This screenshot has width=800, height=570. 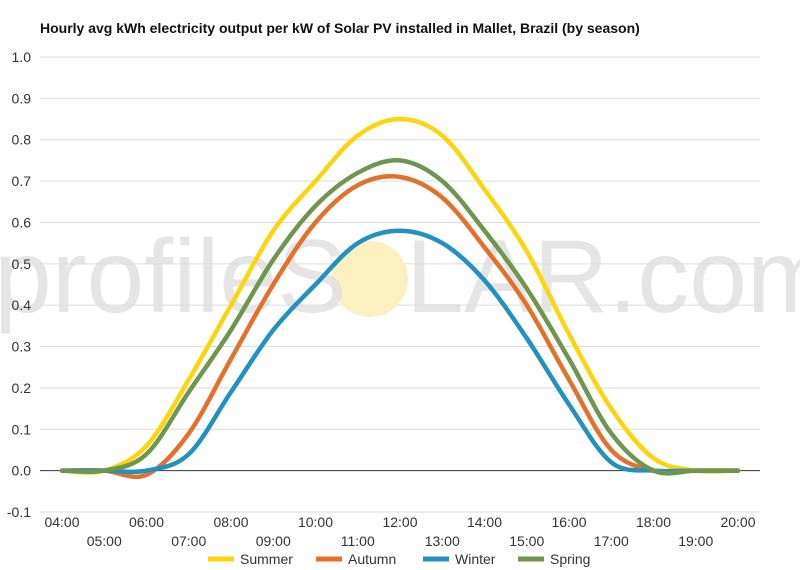 What do you see at coordinates (230, 522) in the screenshot?
I see `x-tick-label: 08:00` at bounding box center [230, 522].